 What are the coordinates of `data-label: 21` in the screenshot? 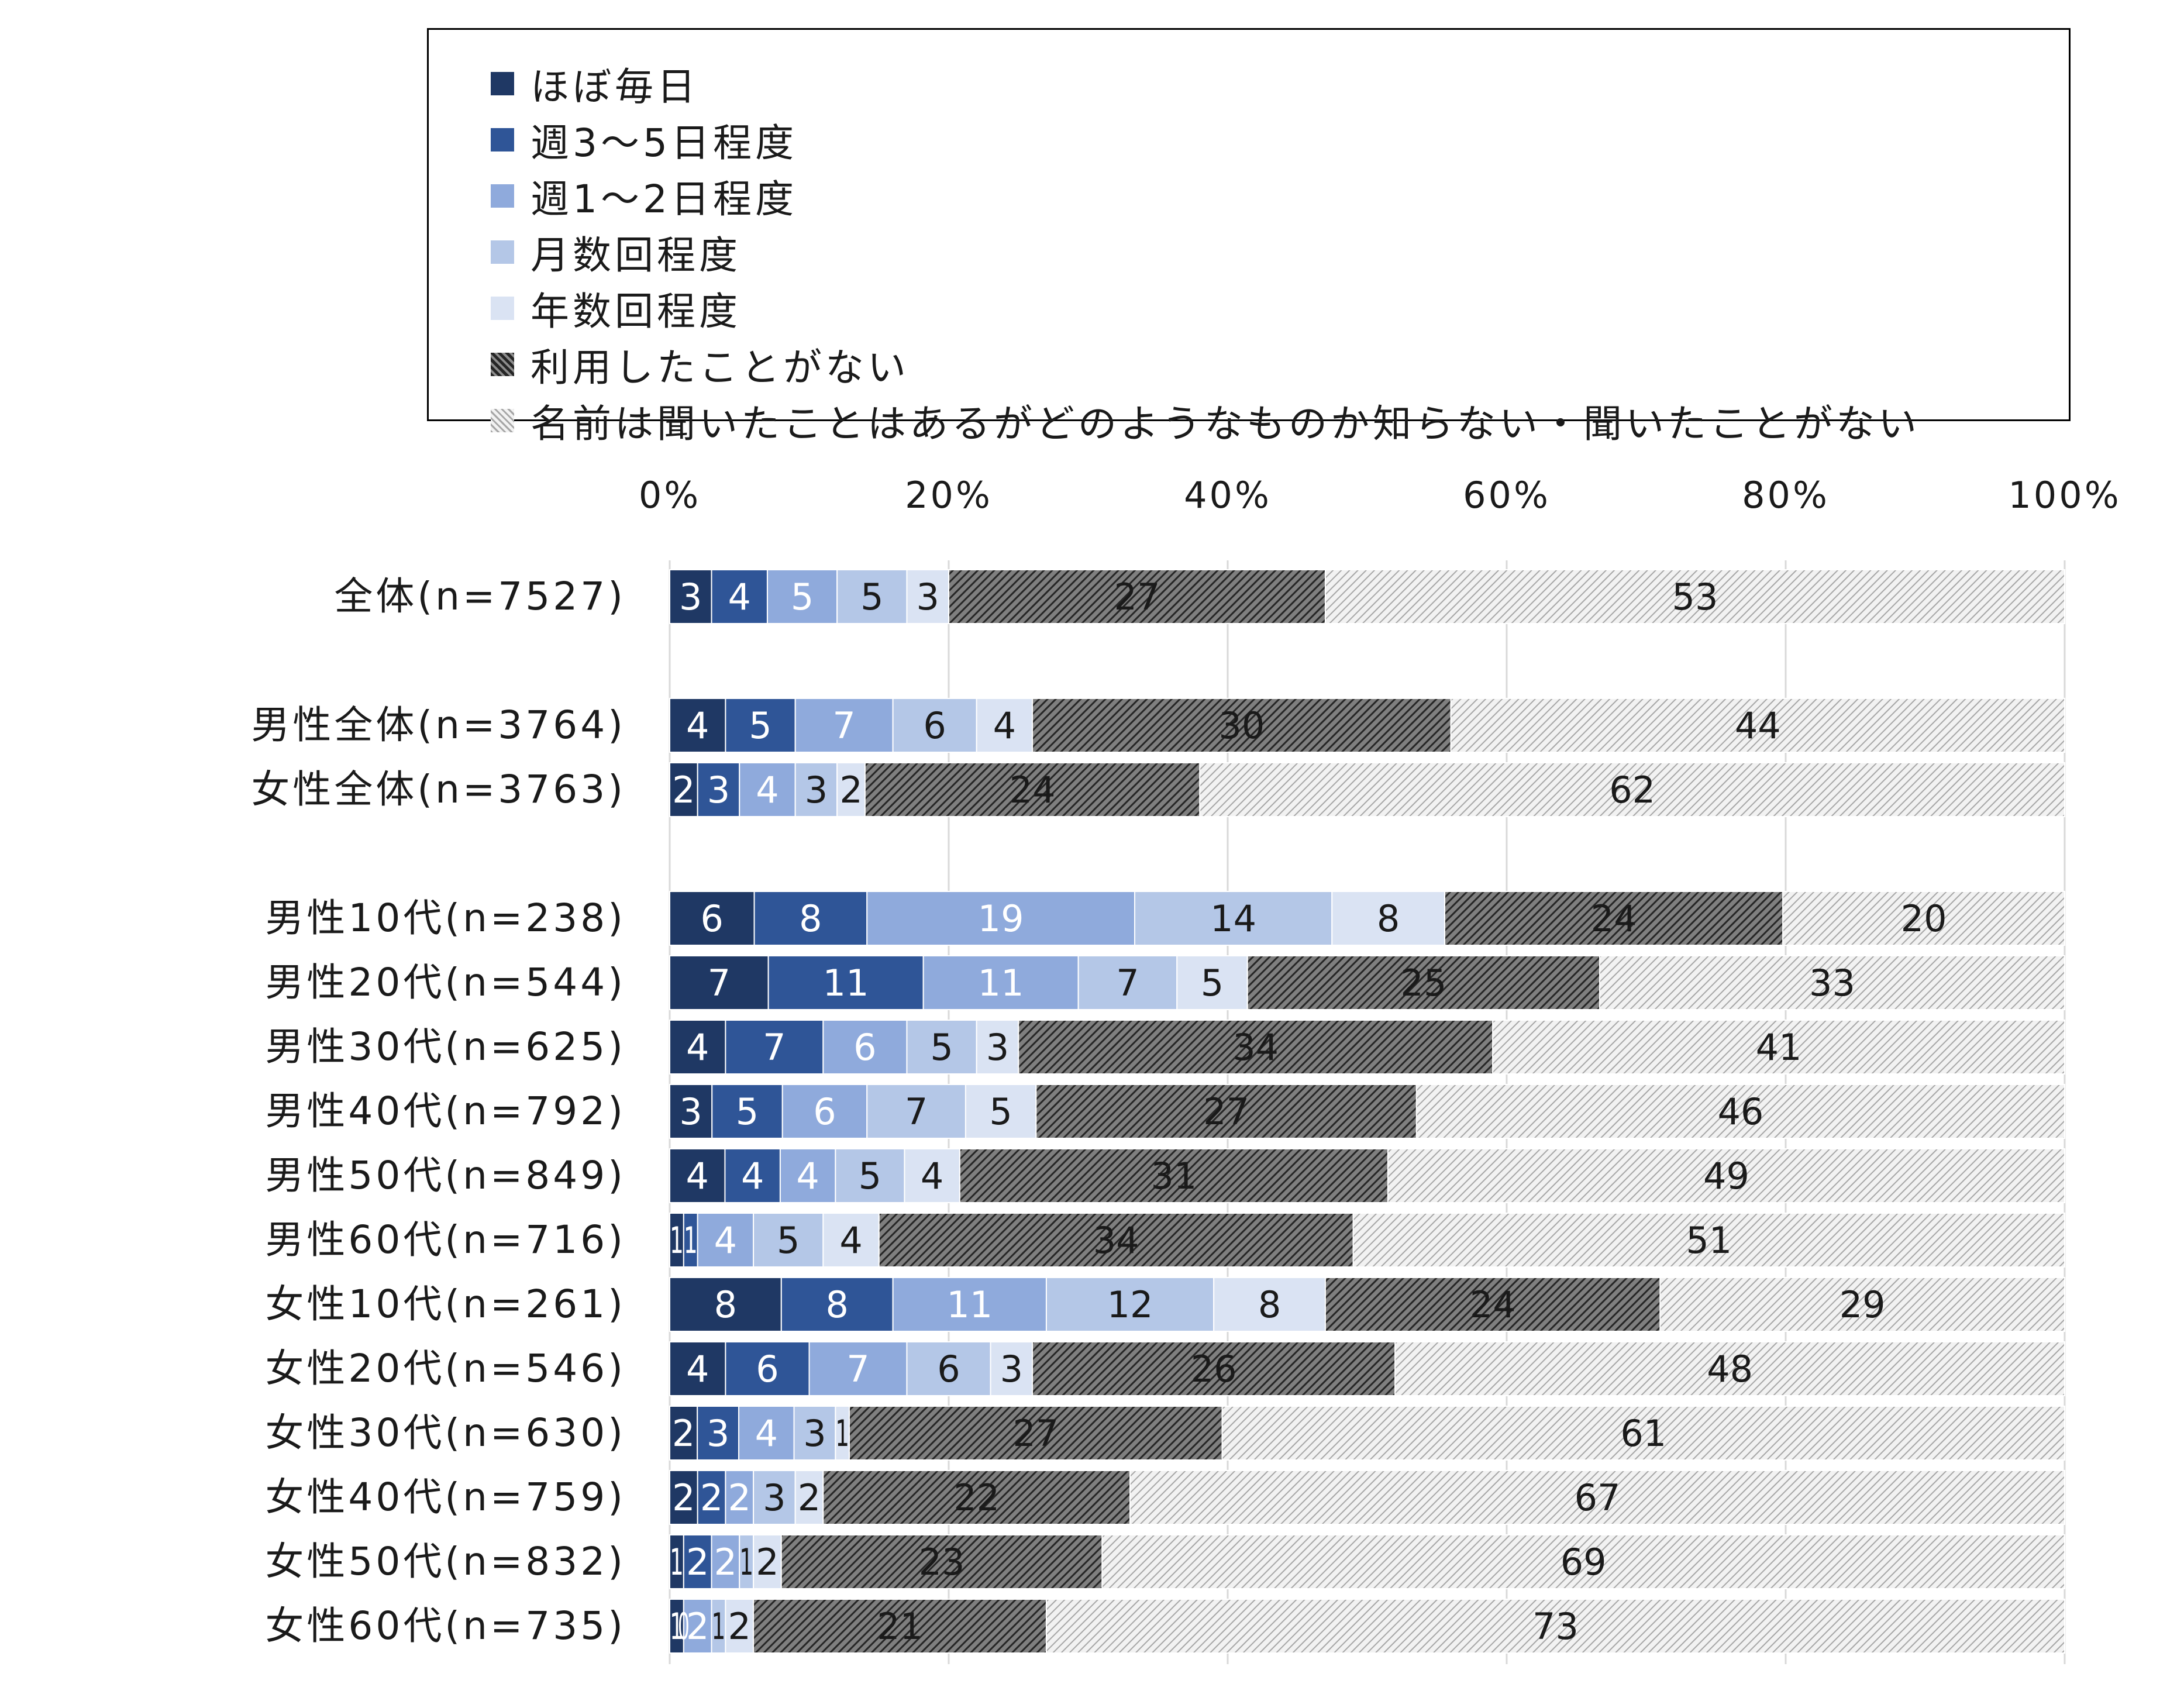 It's located at (900, 1626).